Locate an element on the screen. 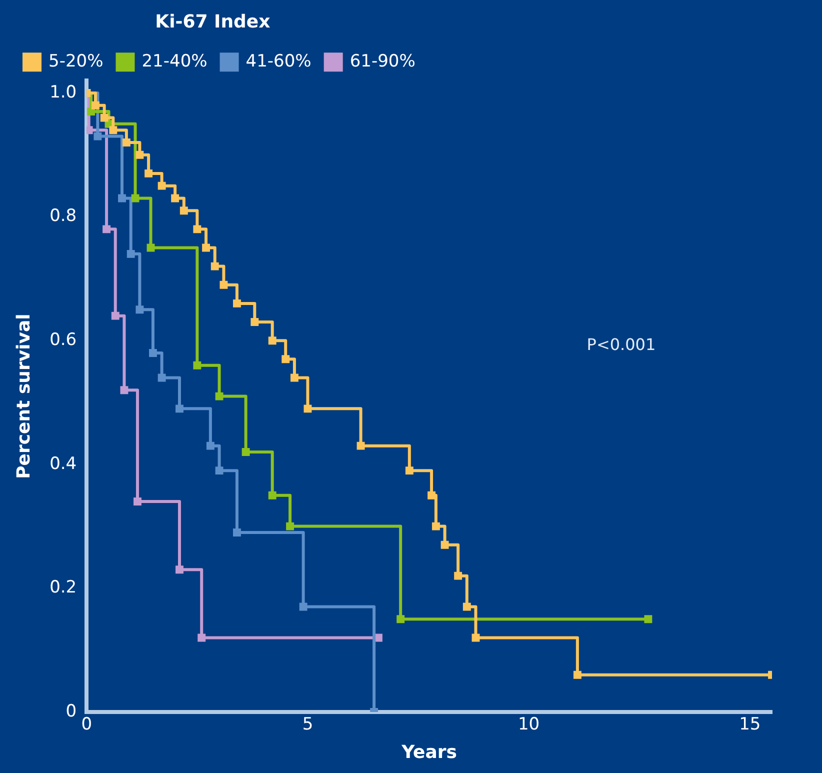 The image size is (822, 773). y-axis-title: Percent survival is located at coordinates (23, 396).